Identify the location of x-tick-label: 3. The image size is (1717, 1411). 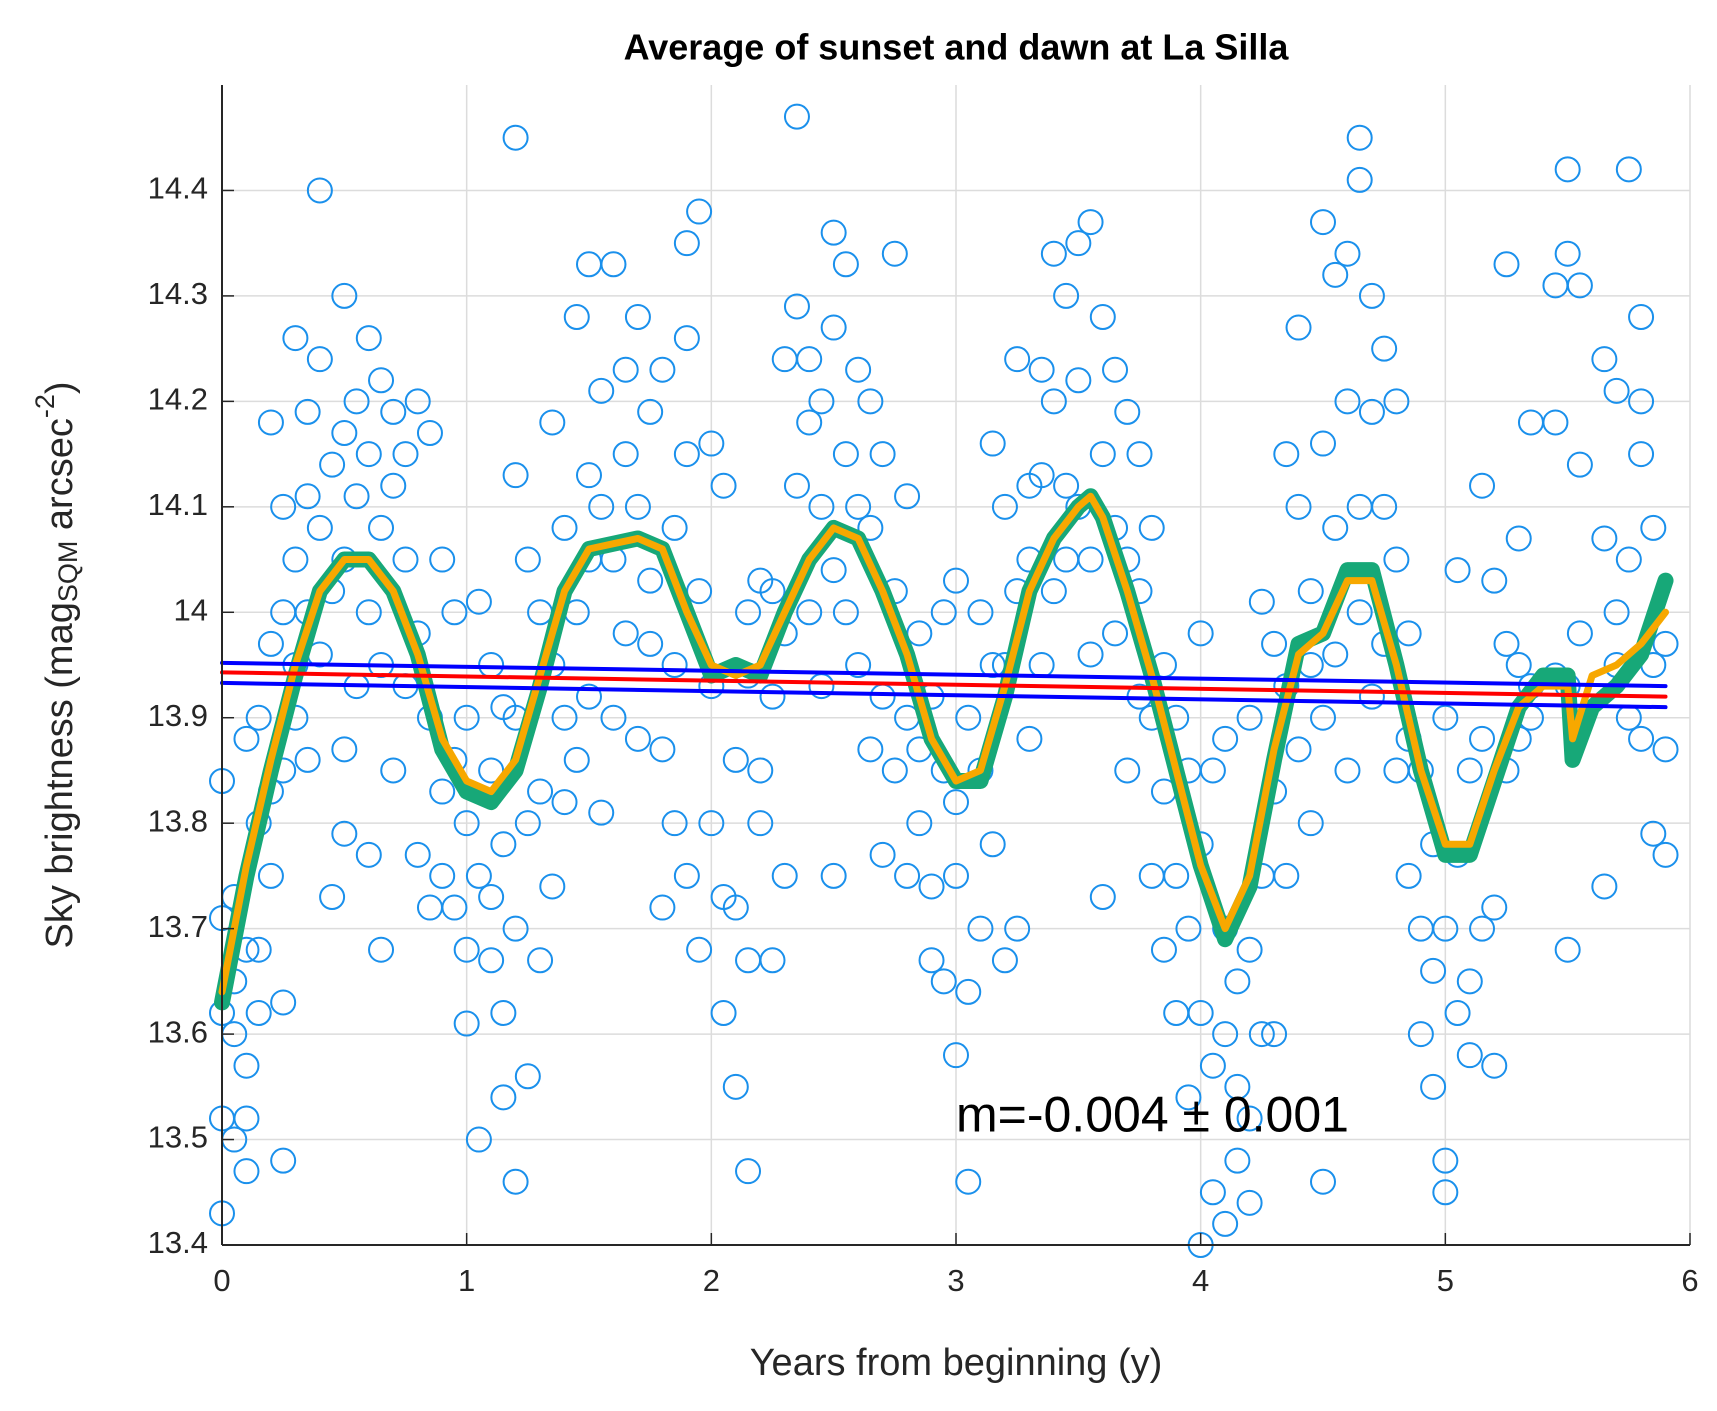
(955, 1280).